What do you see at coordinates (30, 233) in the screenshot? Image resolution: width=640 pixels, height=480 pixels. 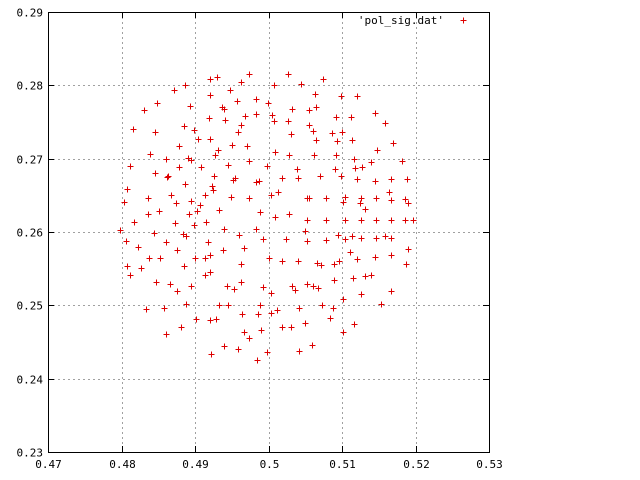 I see `y-tick-label: 0.26` at bounding box center [30, 233].